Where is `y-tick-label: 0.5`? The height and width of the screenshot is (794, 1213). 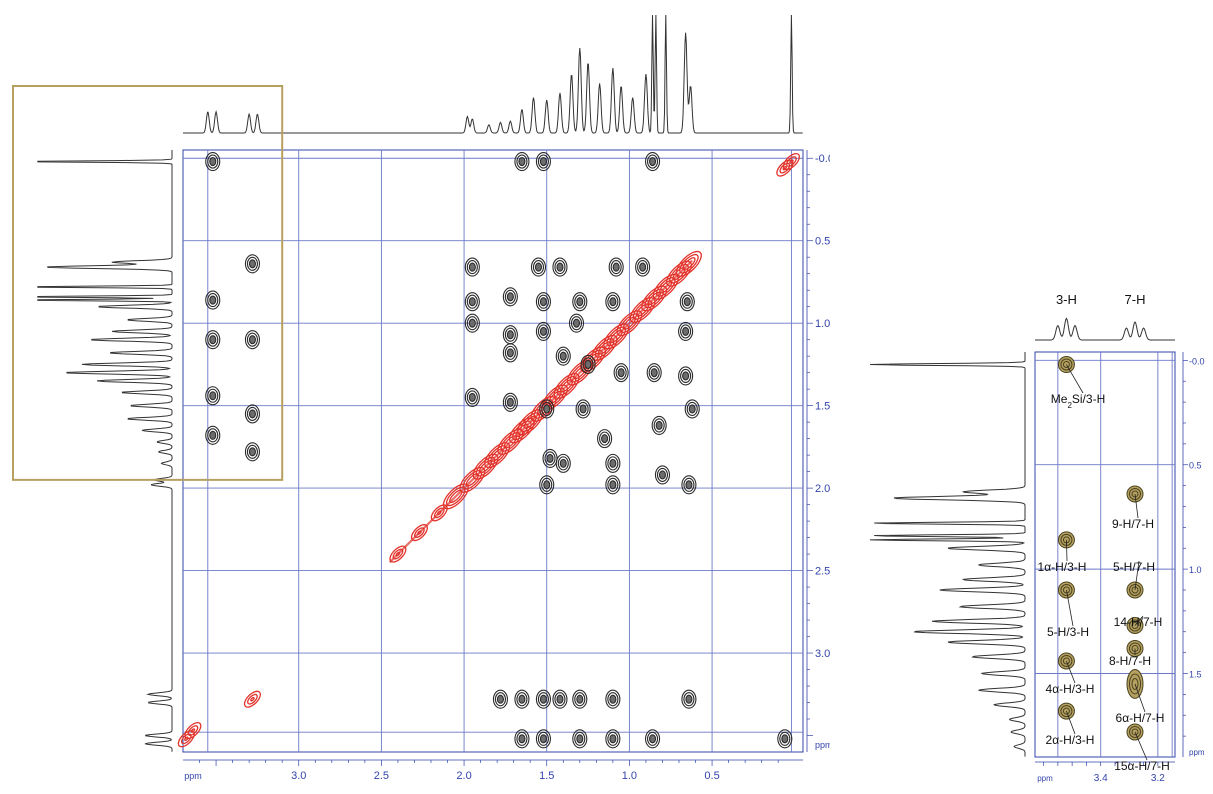 y-tick-label: 0.5 is located at coordinates (822, 242).